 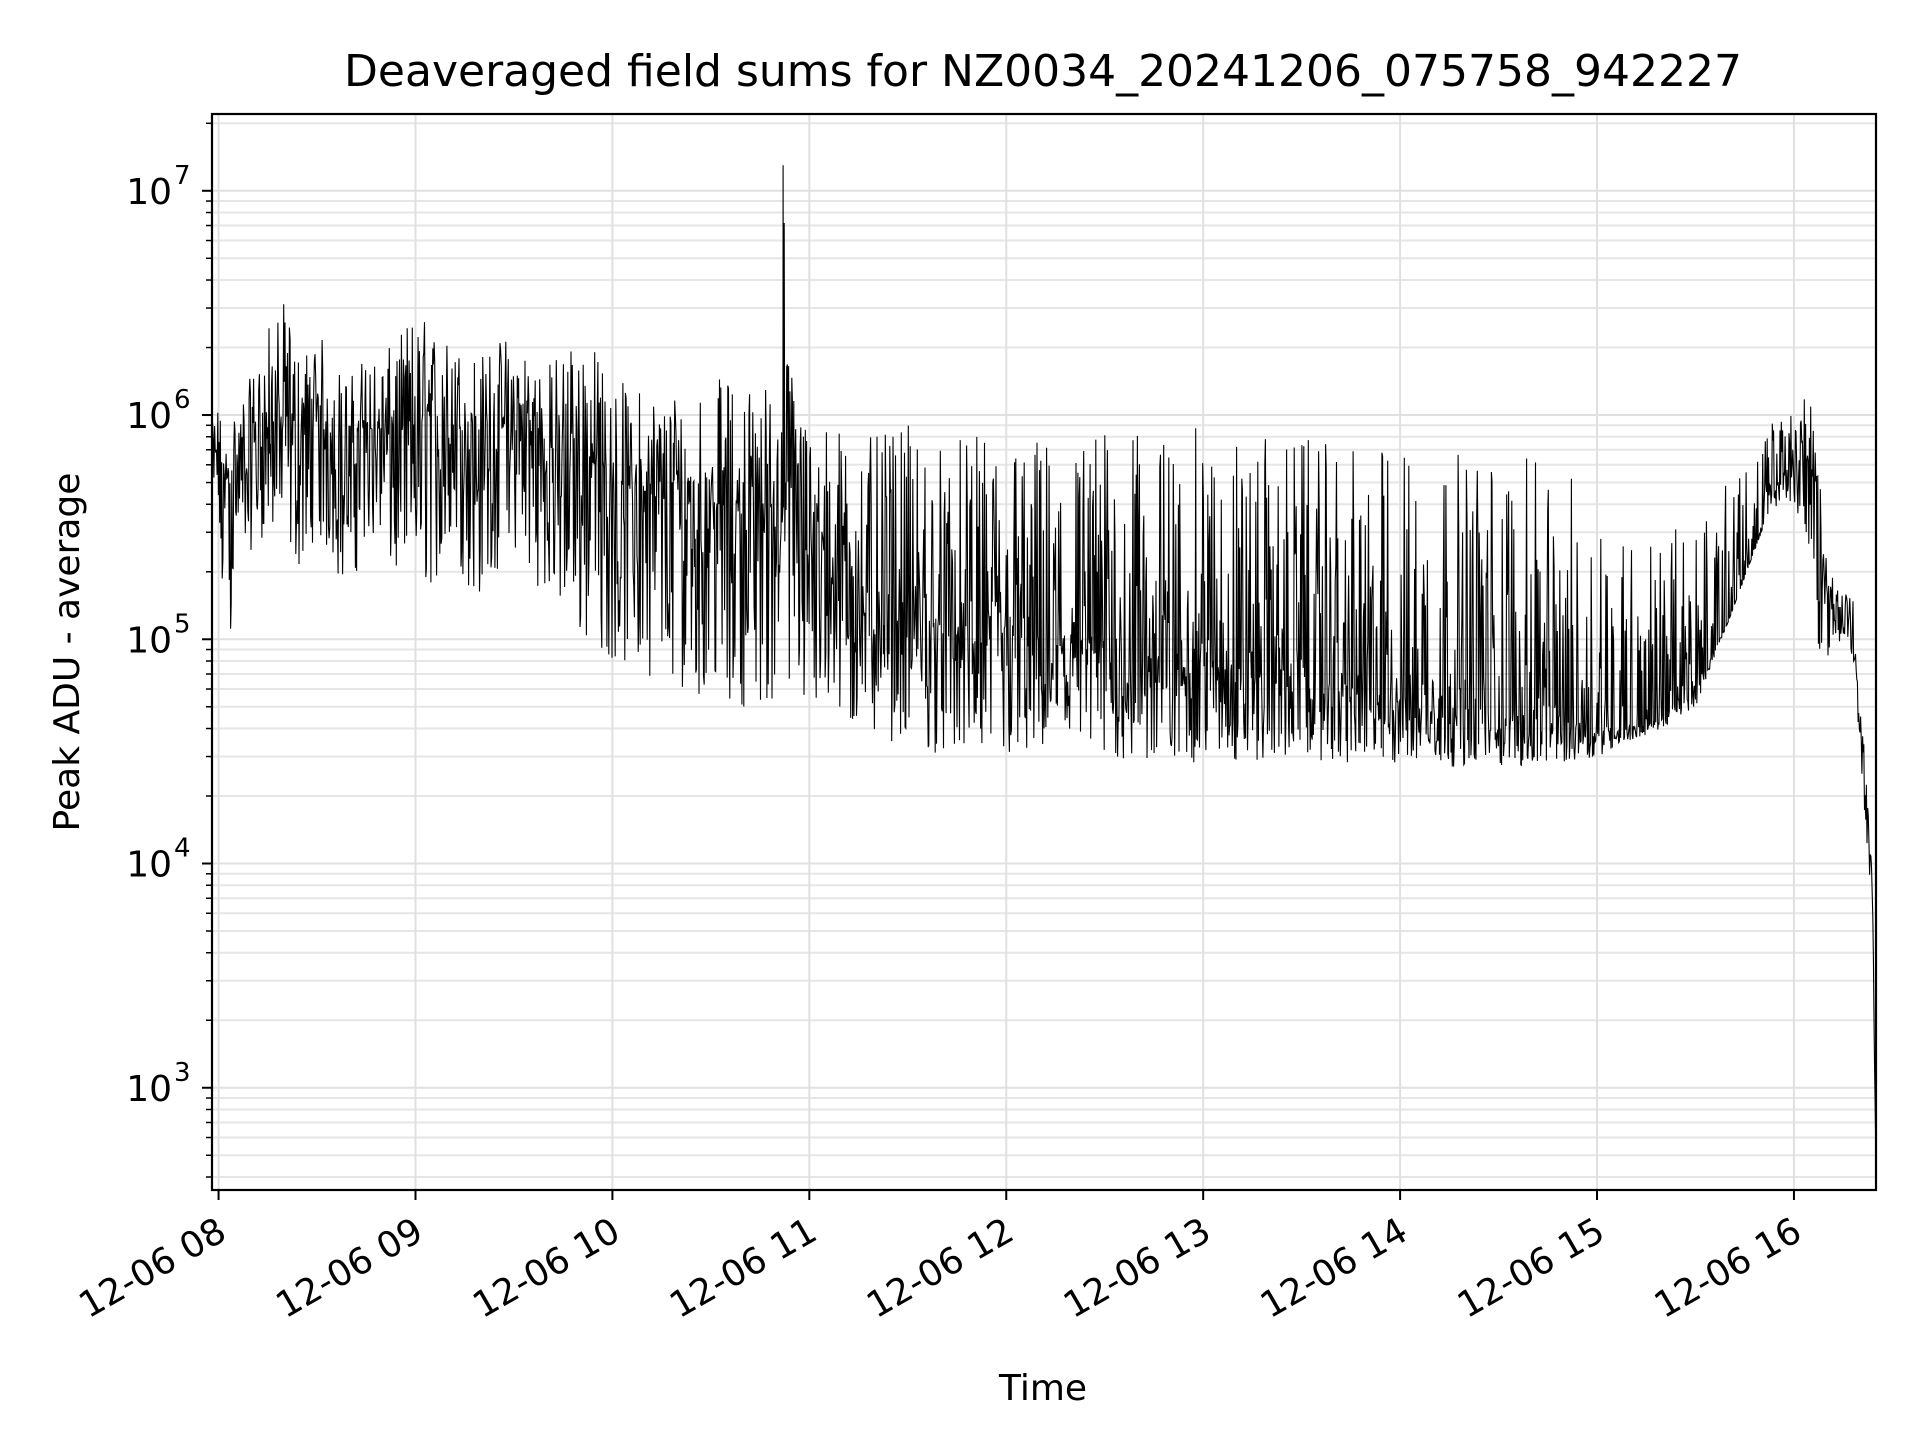 I want to click on y-tick-exponent: 6, so click(x=182, y=400).